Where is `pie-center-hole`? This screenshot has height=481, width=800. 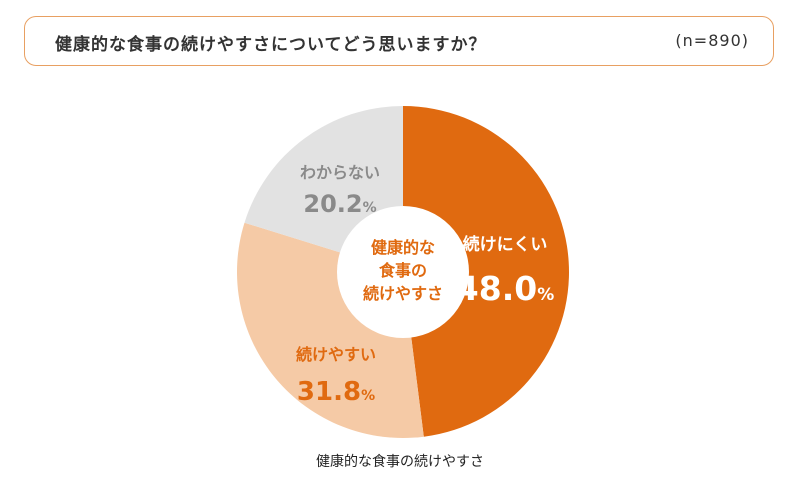
pie-center-hole is located at coordinates (403, 272).